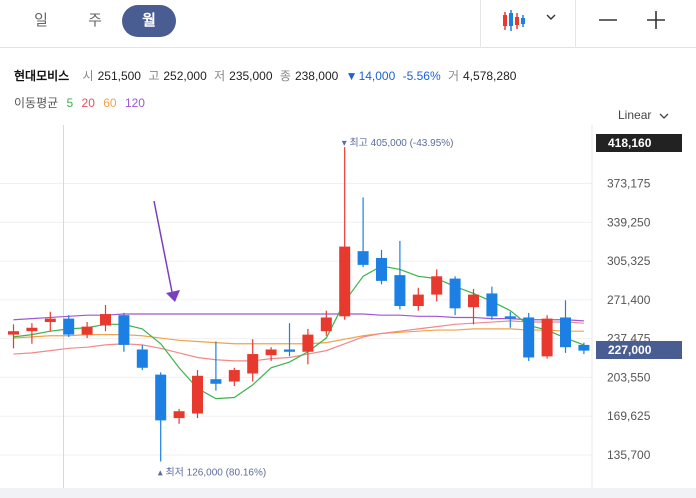  I want to click on close-value: 238,000, so click(316, 76).